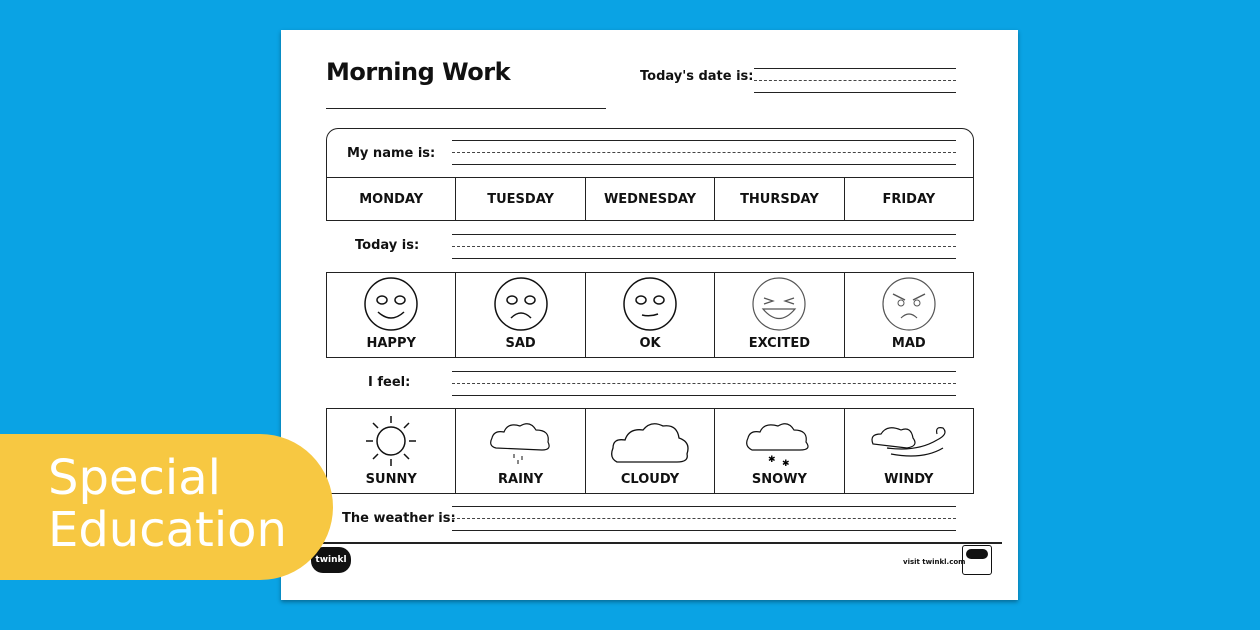 The width and height of the screenshot is (1260, 630). I want to click on excited-face-icon, so click(779, 304).